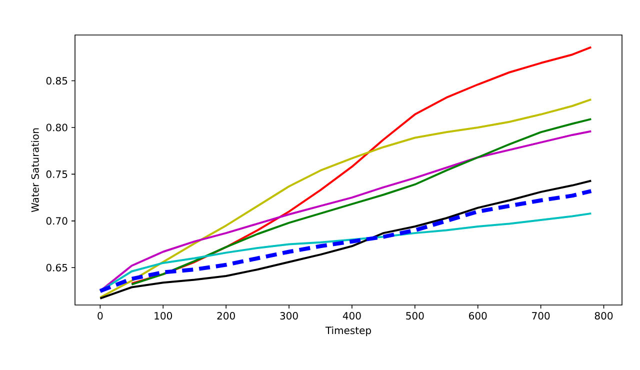  Describe the element at coordinates (100, 316) in the screenshot. I see `x-tick-label: 0` at that location.